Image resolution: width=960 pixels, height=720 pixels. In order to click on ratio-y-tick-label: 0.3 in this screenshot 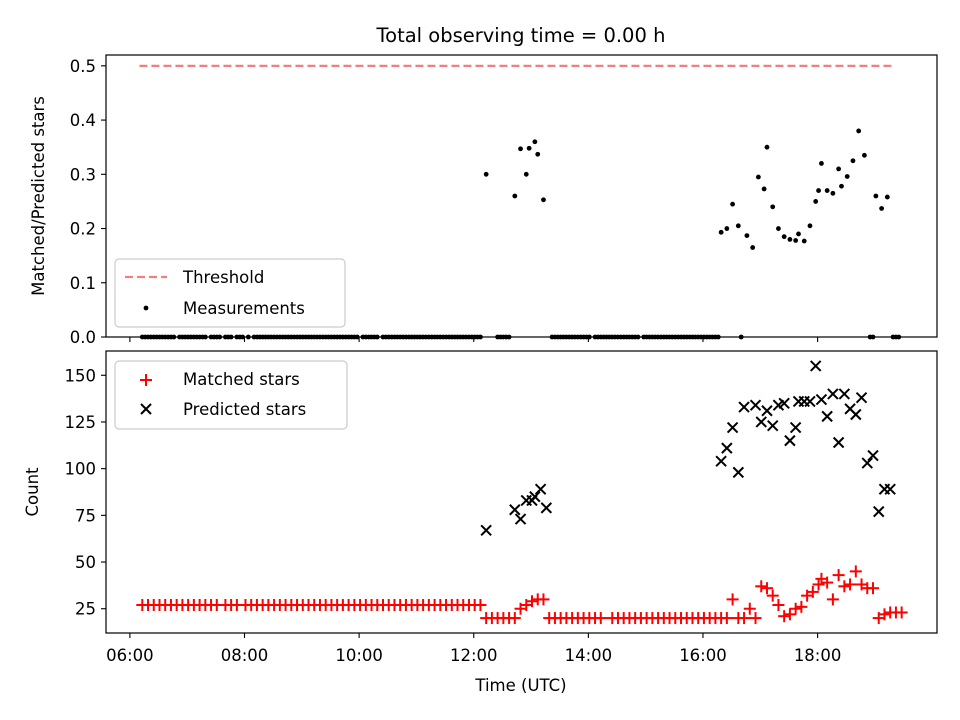, I will do `click(83, 174)`.